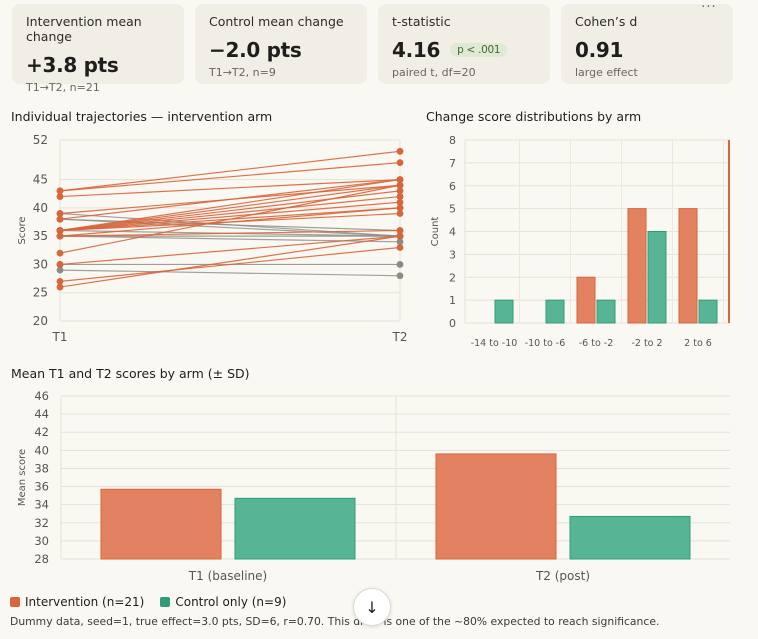 This screenshot has height=639, width=758. Describe the element at coordinates (148, 602) in the screenshot. I see `legend: Intervention (n=21) Control only (n=9)` at that location.